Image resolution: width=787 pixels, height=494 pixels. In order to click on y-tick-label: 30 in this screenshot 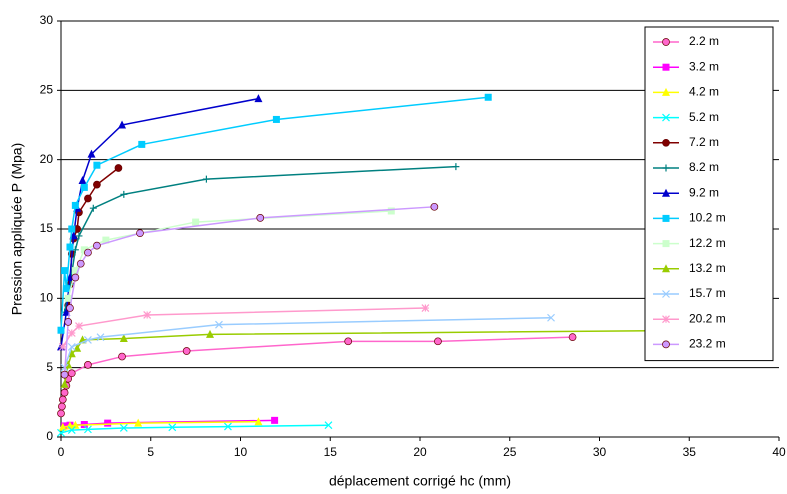, I will do `click(47, 20)`.